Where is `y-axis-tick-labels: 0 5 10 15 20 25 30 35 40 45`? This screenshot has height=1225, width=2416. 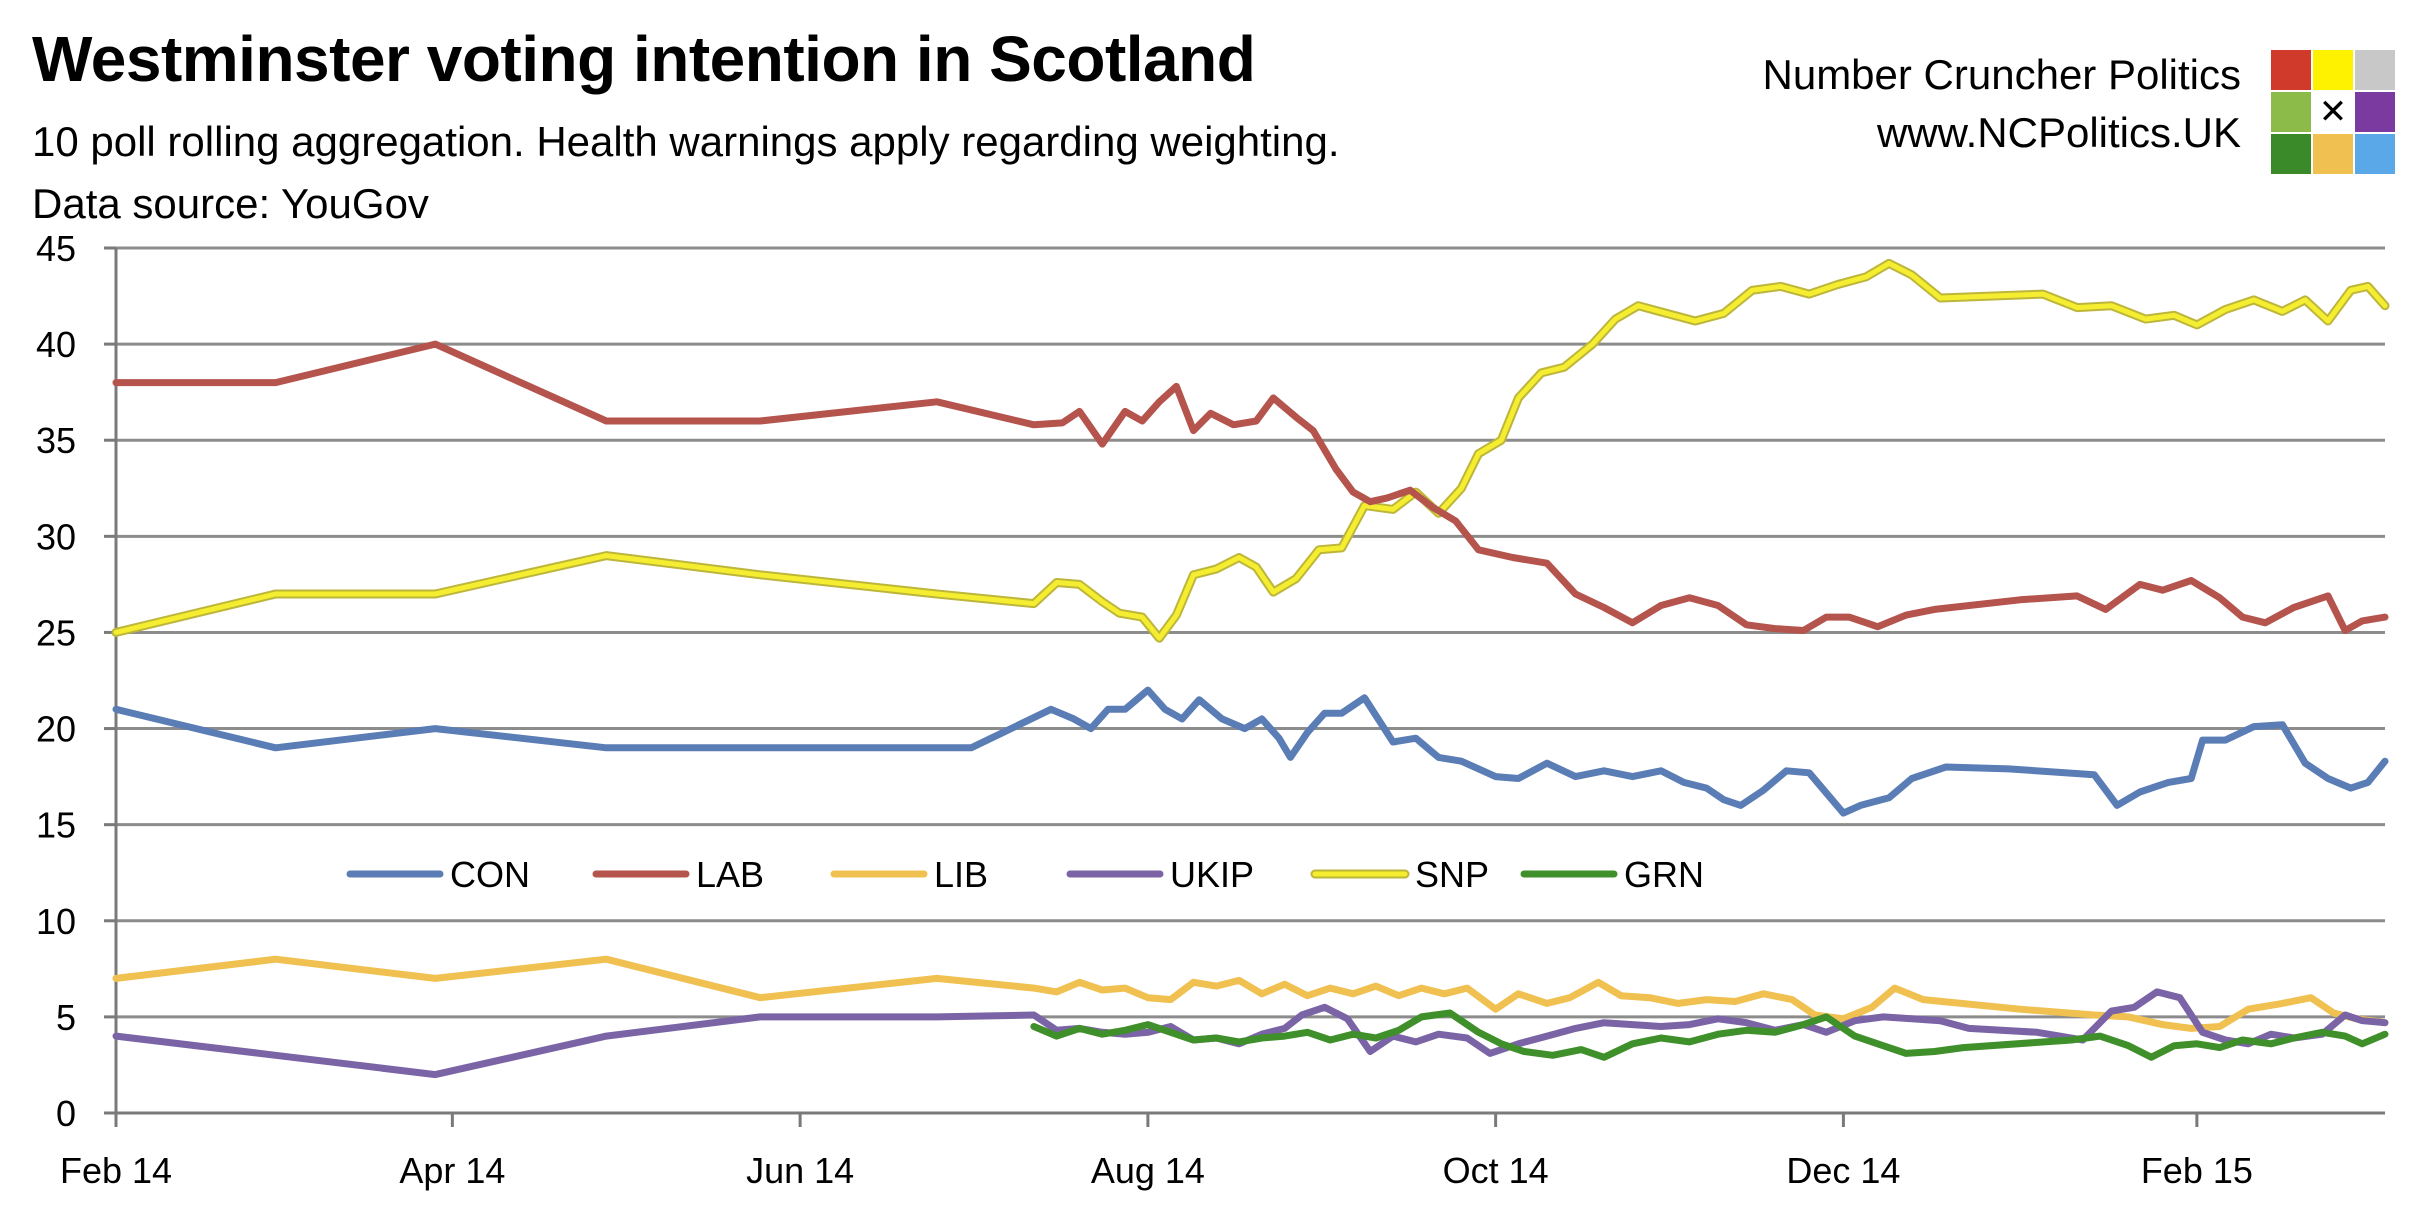
y-axis-tick-labels: 0 5 10 15 20 25 30 35 40 45 is located at coordinates (56, 681).